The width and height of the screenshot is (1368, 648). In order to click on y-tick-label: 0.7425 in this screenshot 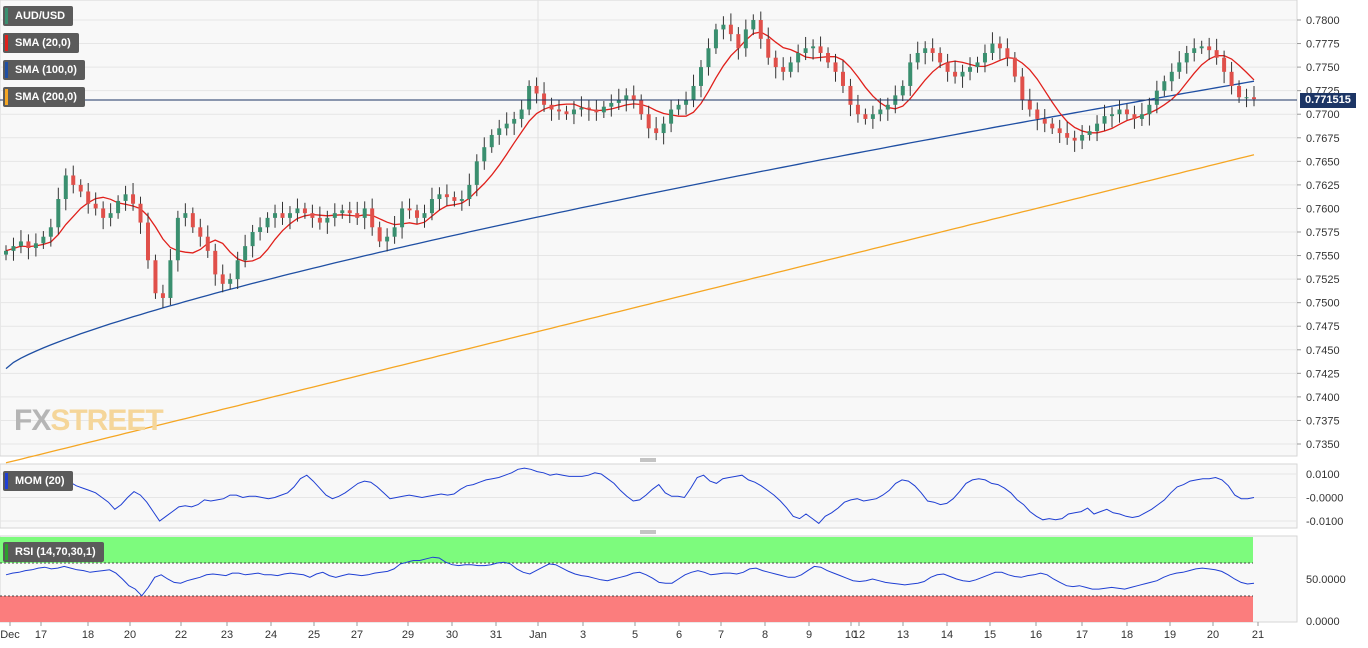, I will do `click(1323, 374)`.